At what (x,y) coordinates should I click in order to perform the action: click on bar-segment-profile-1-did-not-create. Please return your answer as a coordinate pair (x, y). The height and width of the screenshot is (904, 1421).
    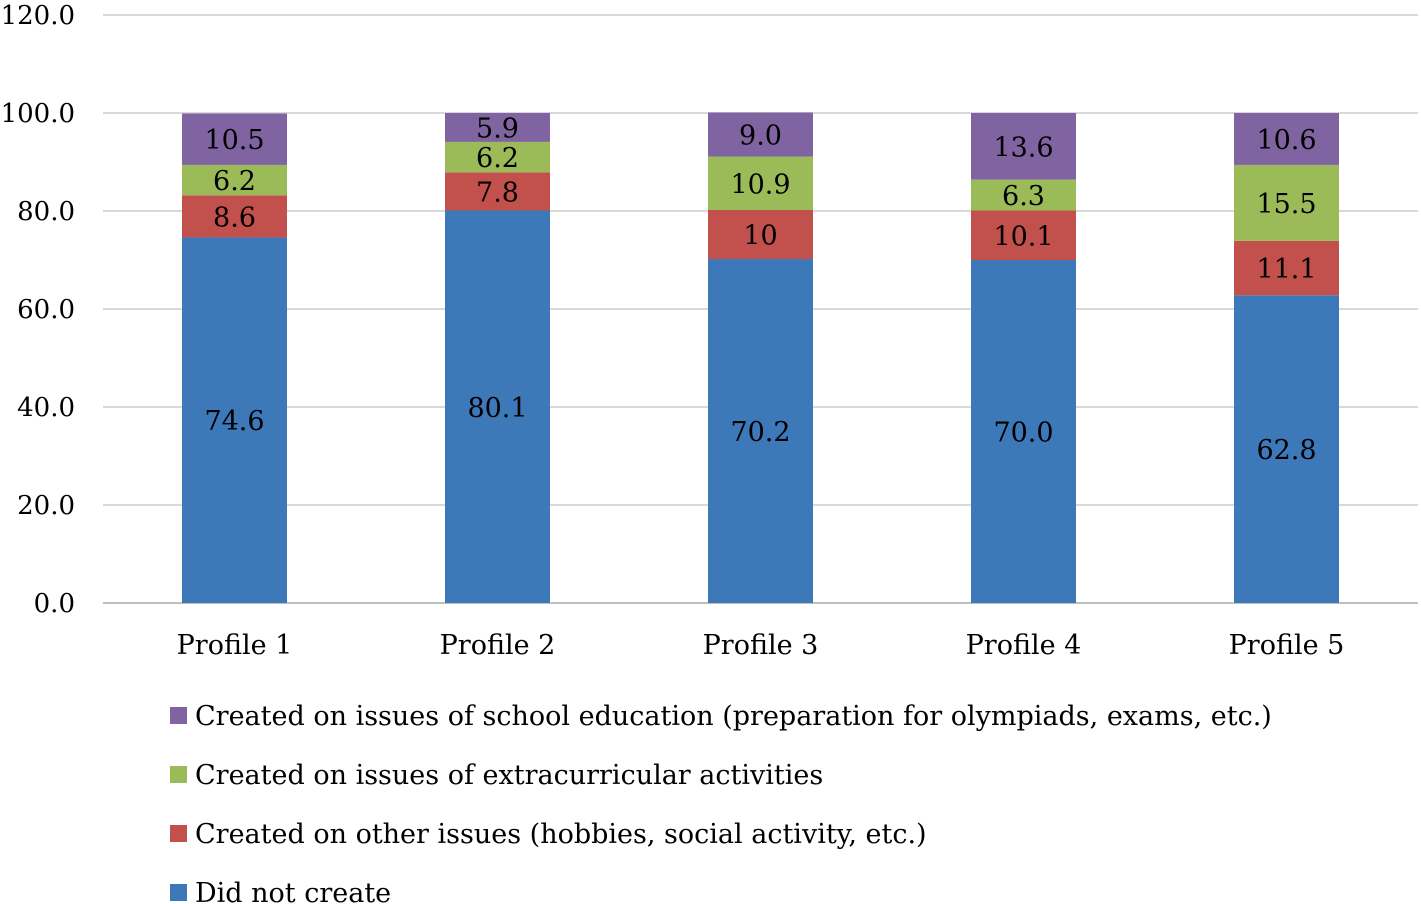
    Looking at the image, I should click on (234, 420).